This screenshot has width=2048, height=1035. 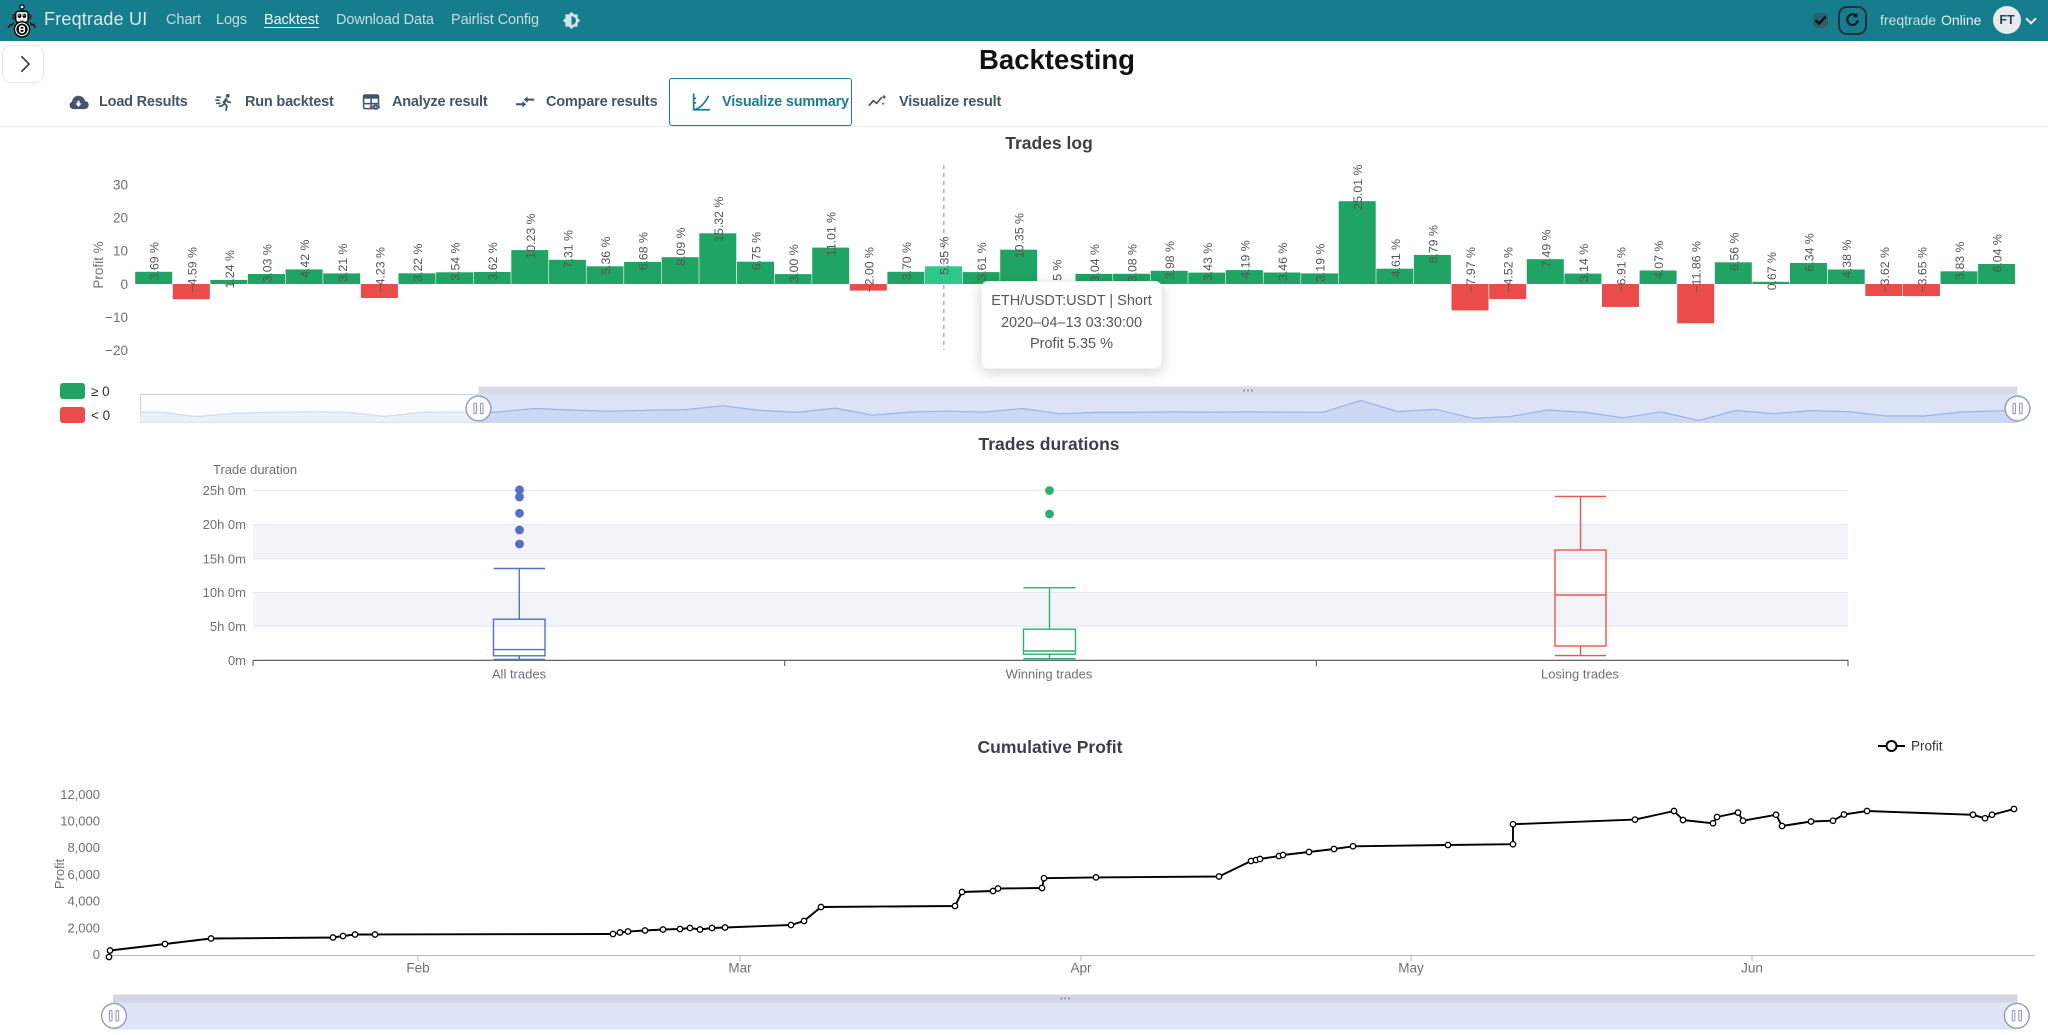 I want to click on svg-text: −3.65 %, so click(x=1922, y=270).